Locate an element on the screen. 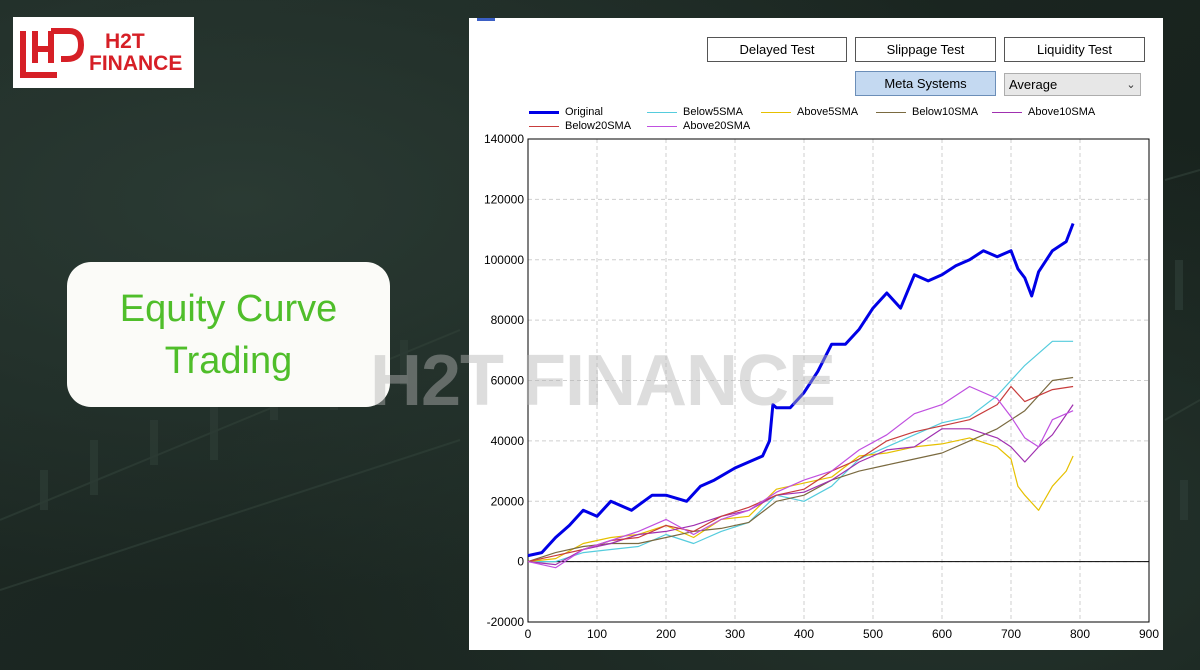  series-line-above10sma is located at coordinates (800, 485).